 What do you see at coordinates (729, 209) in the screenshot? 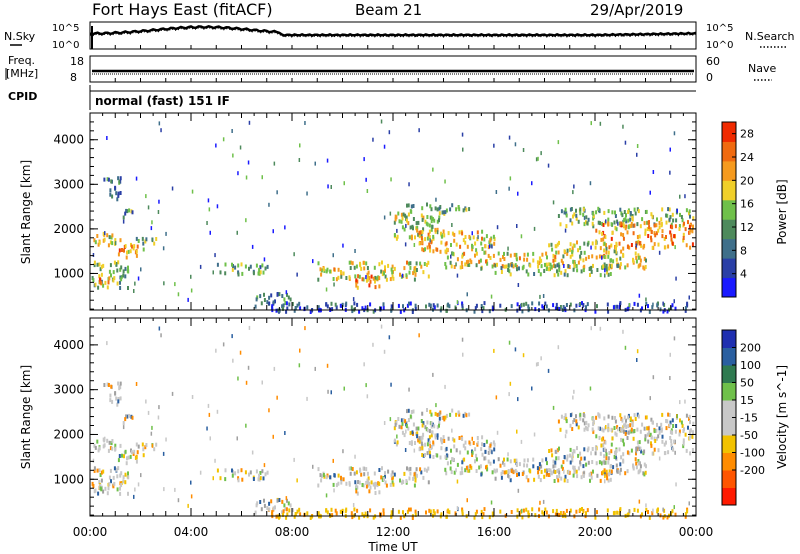
I see `power-colorbar-segment` at bounding box center [729, 209].